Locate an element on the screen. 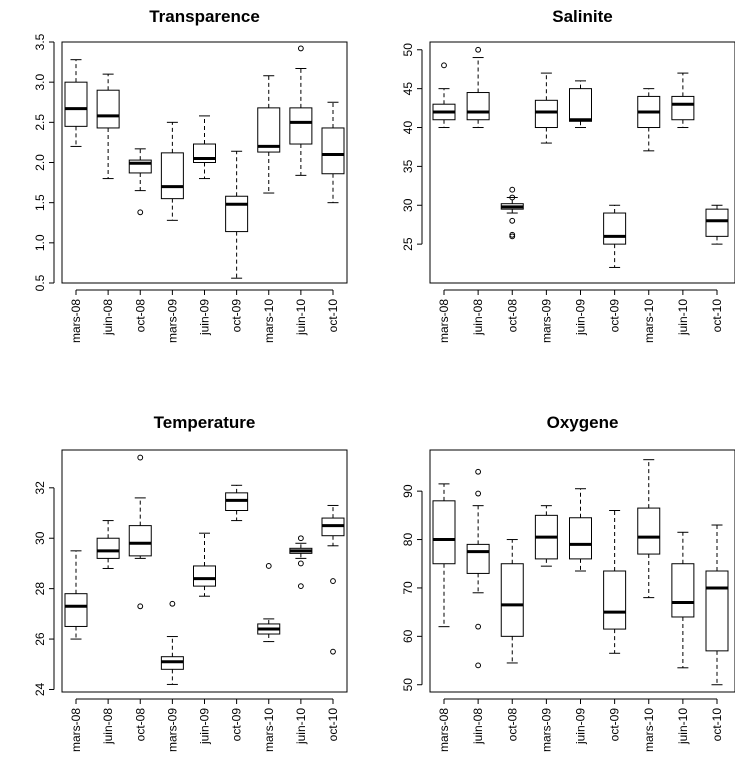 The image size is (735, 760). y-tick-label: 30 is located at coordinates (408, 205).